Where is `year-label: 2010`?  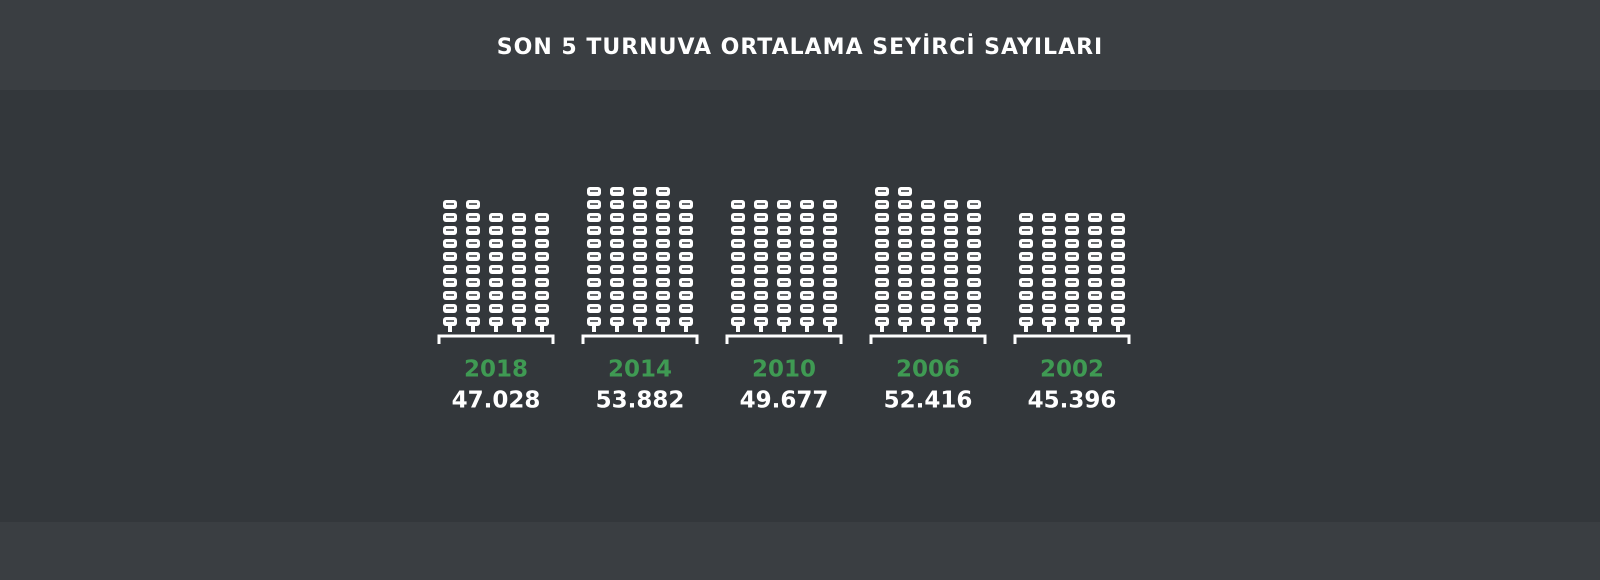
year-label: 2010 is located at coordinates (784, 370).